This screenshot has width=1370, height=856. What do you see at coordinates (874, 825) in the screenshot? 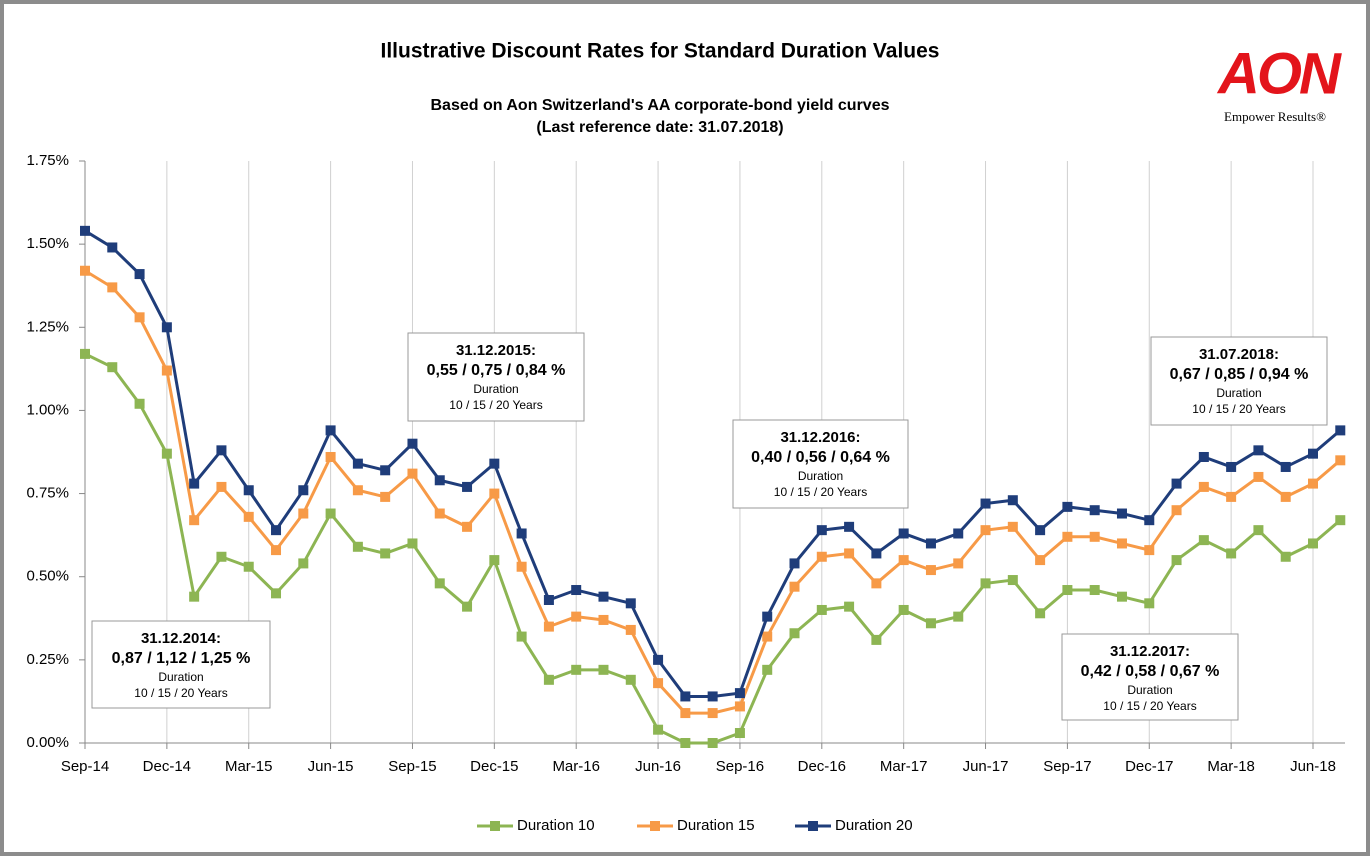
I see `legend-label: Duration 20` at bounding box center [874, 825].